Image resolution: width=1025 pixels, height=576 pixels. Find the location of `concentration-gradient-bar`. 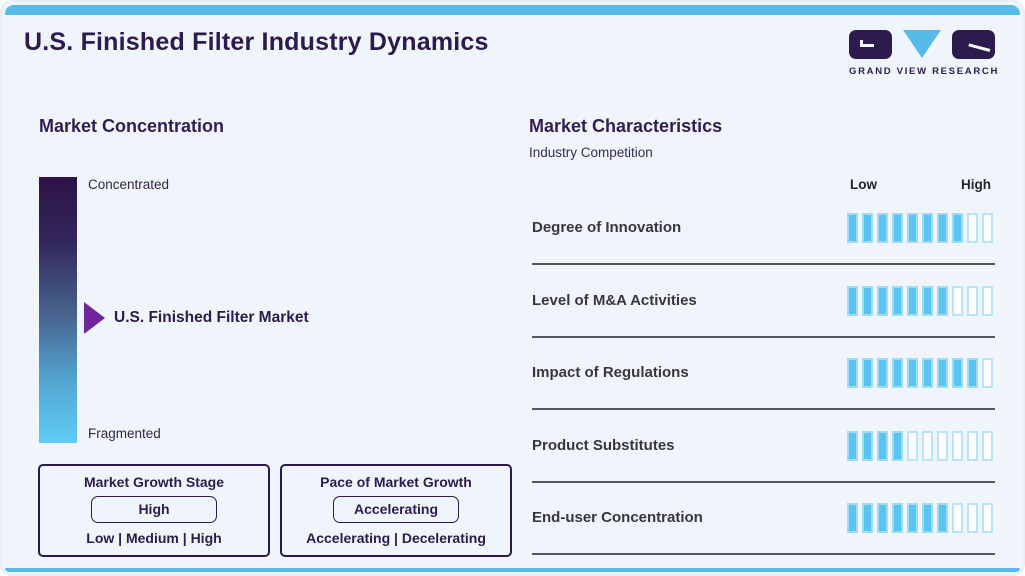

concentration-gradient-bar is located at coordinates (58, 310).